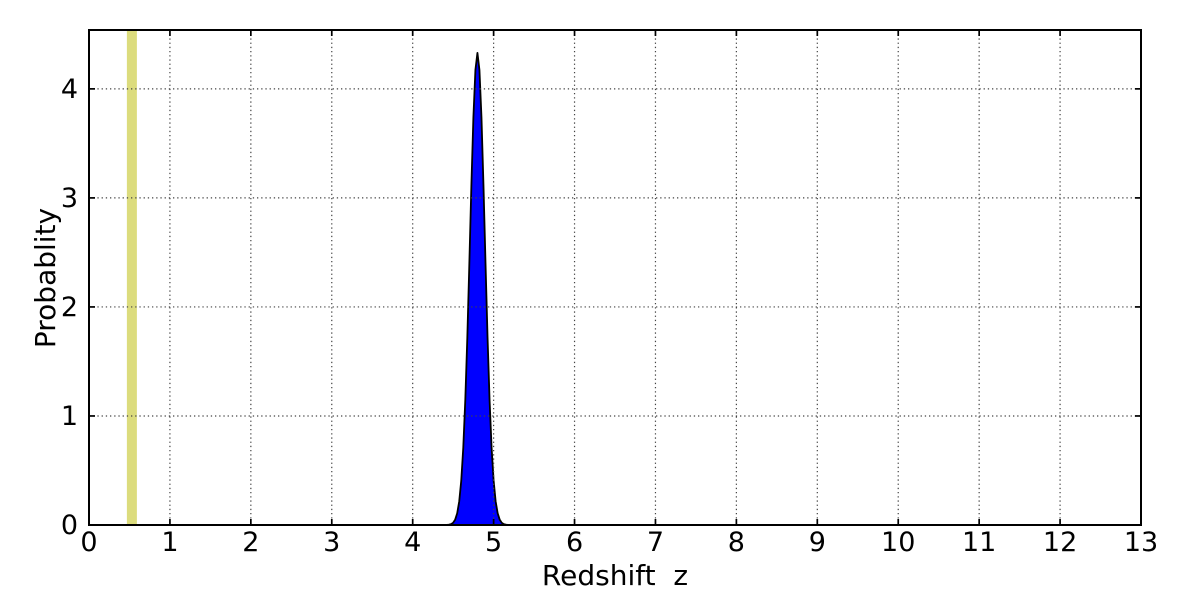 This screenshot has height=600, width=1200. What do you see at coordinates (619, 542) in the screenshot?
I see `x-tick-labels: 0 1 2 3 4 5 6 7 8 9 10 11 12 13` at bounding box center [619, 542].